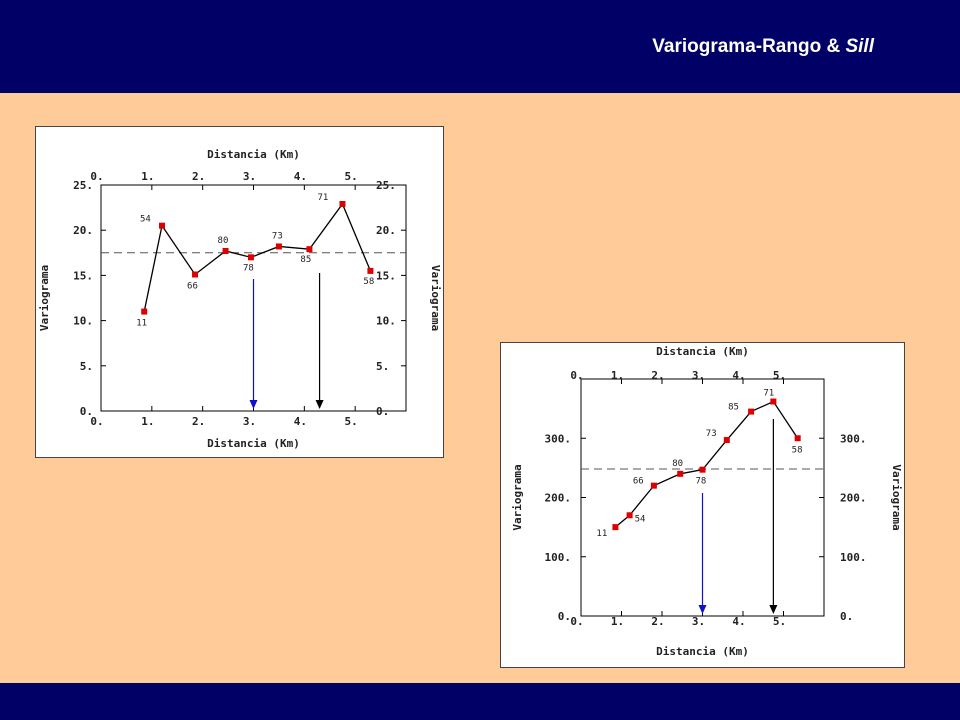  I want to click on y-tick-label-right: 15., so click(386, 275).